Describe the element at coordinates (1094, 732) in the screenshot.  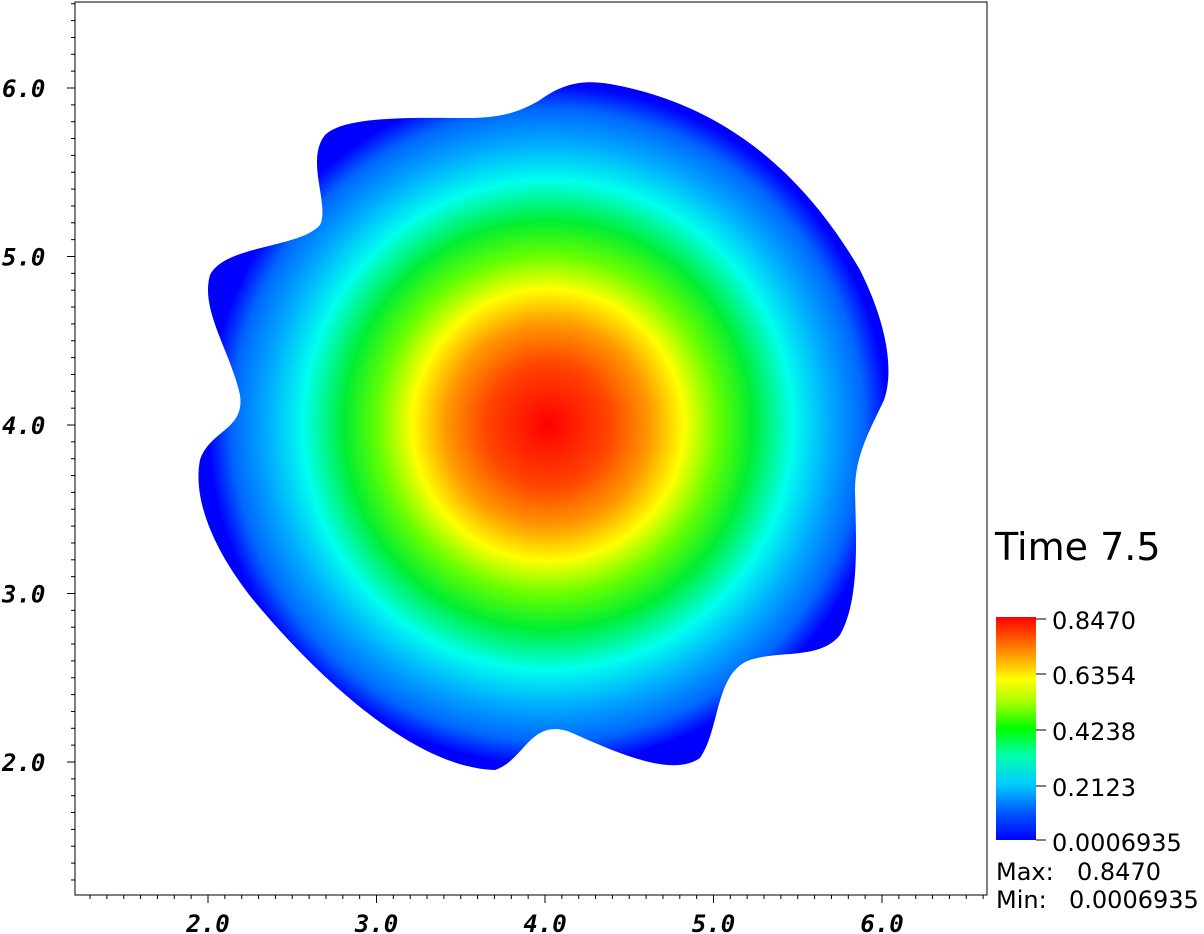
I see `colorbar-label-3: 0.4238` at that location.